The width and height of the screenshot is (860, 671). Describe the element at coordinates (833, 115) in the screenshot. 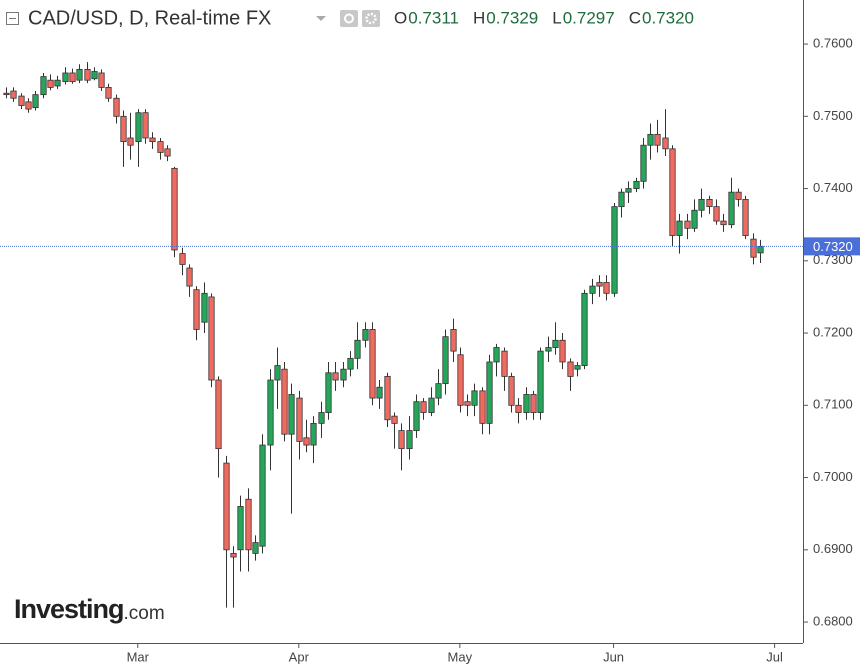

I see `y-tick-label: 0.7500` at that location.